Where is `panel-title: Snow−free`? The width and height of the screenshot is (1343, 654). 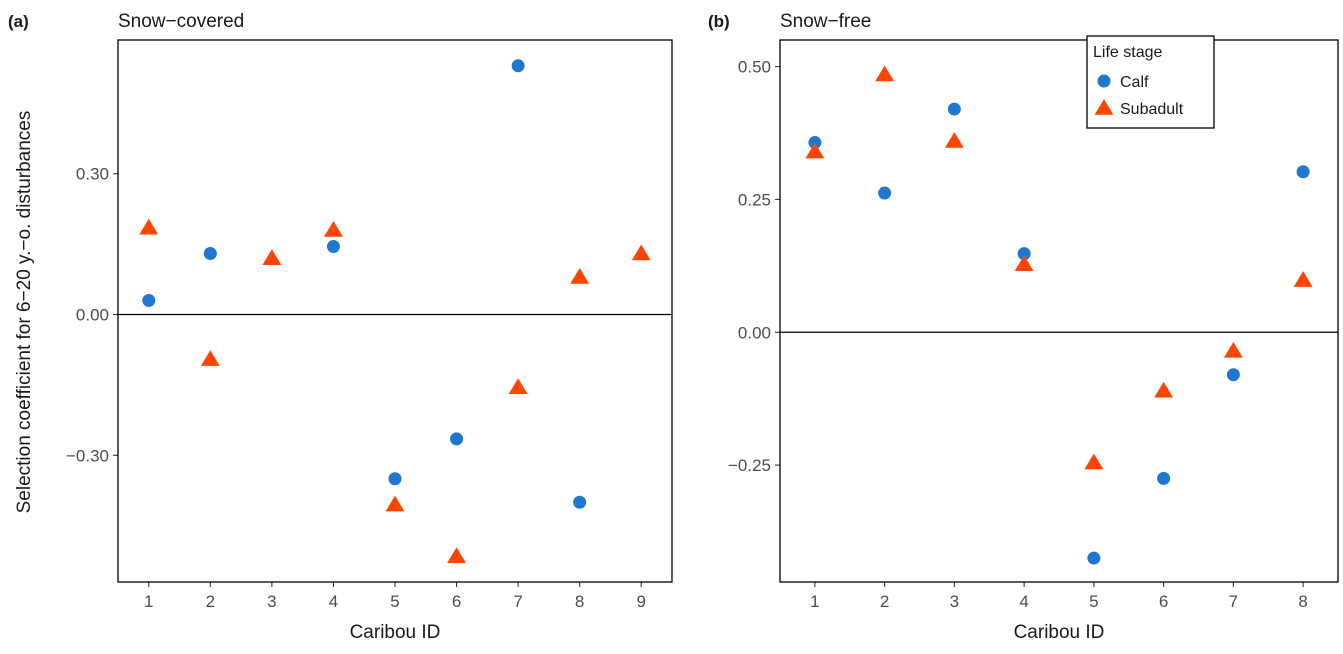 panel-title: Snow−free is located at coordinates (825, 21).